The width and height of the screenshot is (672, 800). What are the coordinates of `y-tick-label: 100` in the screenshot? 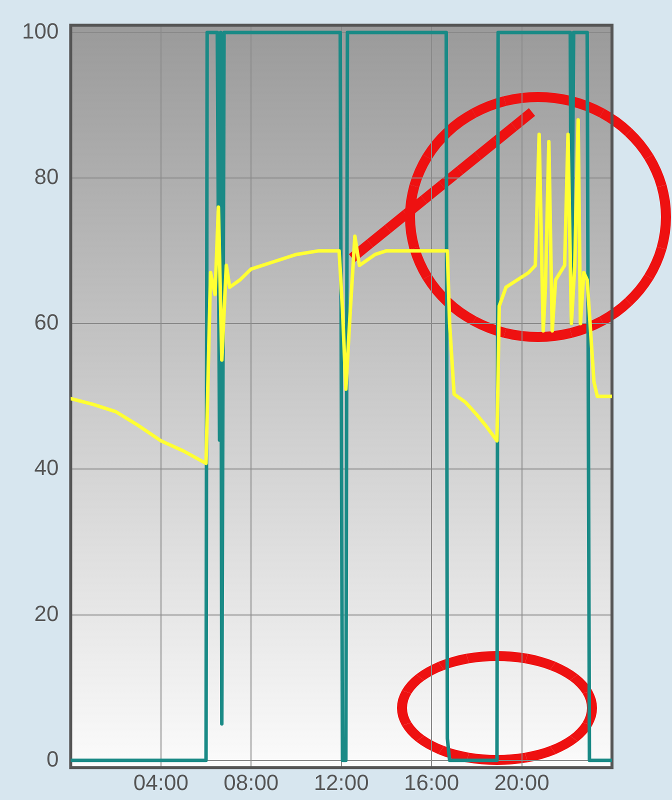 It's located at (40, 31).